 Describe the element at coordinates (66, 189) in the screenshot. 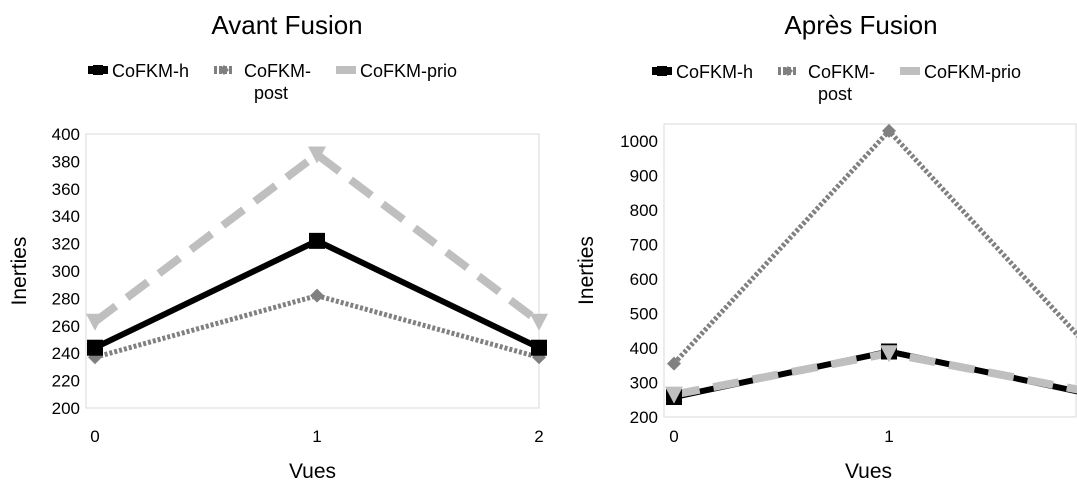

I see `y-tick-label: 360` at that location.